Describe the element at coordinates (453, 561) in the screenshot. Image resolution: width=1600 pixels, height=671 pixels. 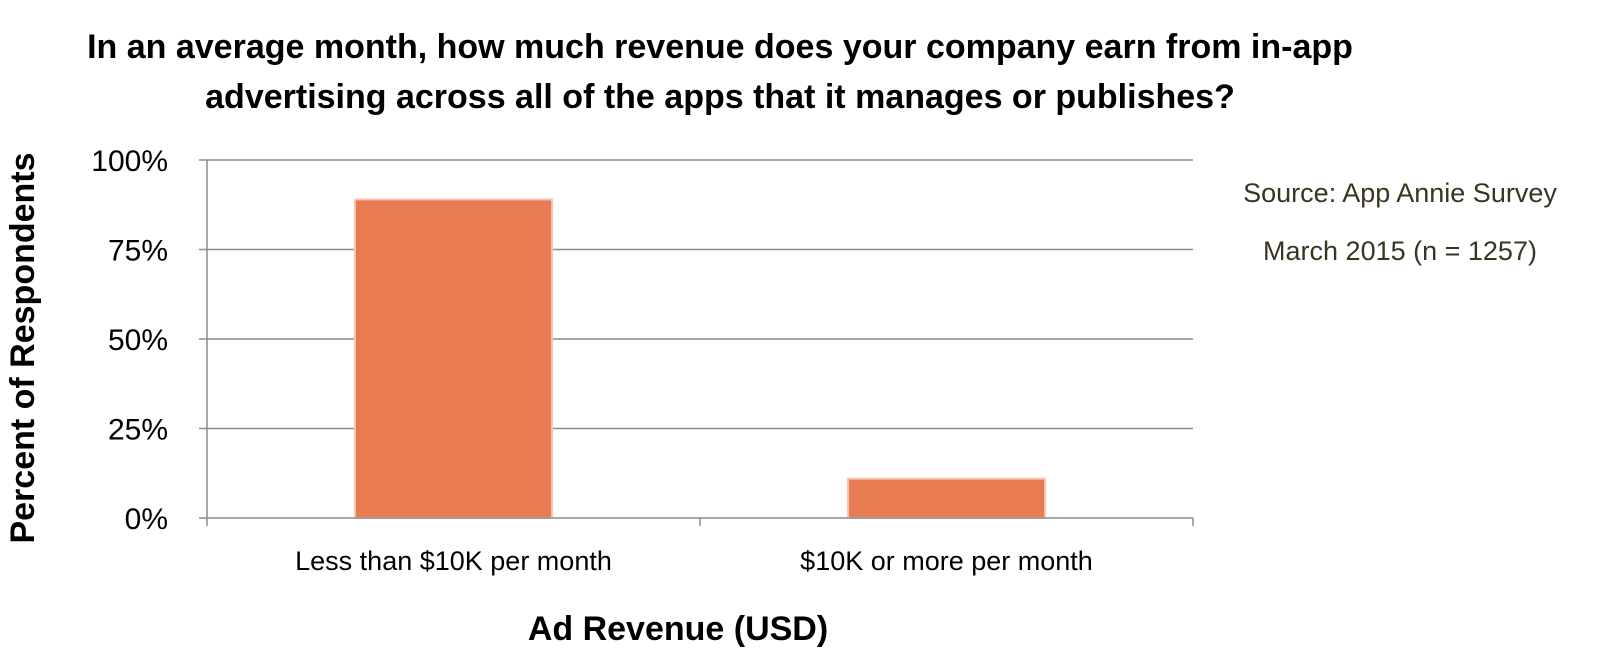
I see `x-category-label: Less than $10K per month` at that location.